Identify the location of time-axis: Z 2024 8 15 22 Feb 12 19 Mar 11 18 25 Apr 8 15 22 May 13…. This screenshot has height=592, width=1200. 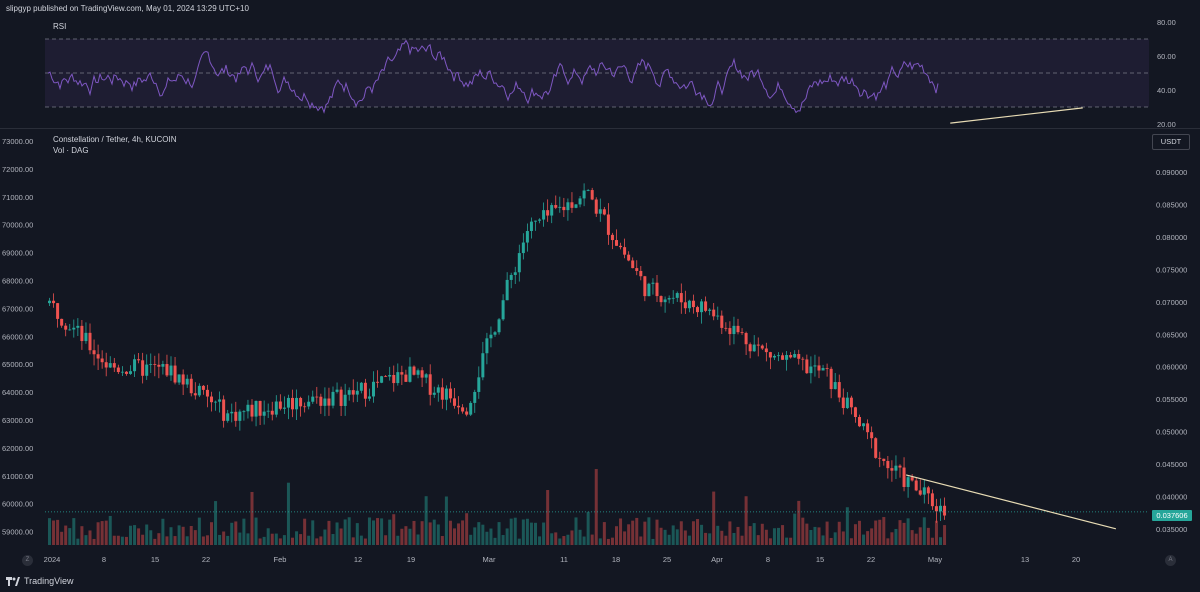
(600, 559).